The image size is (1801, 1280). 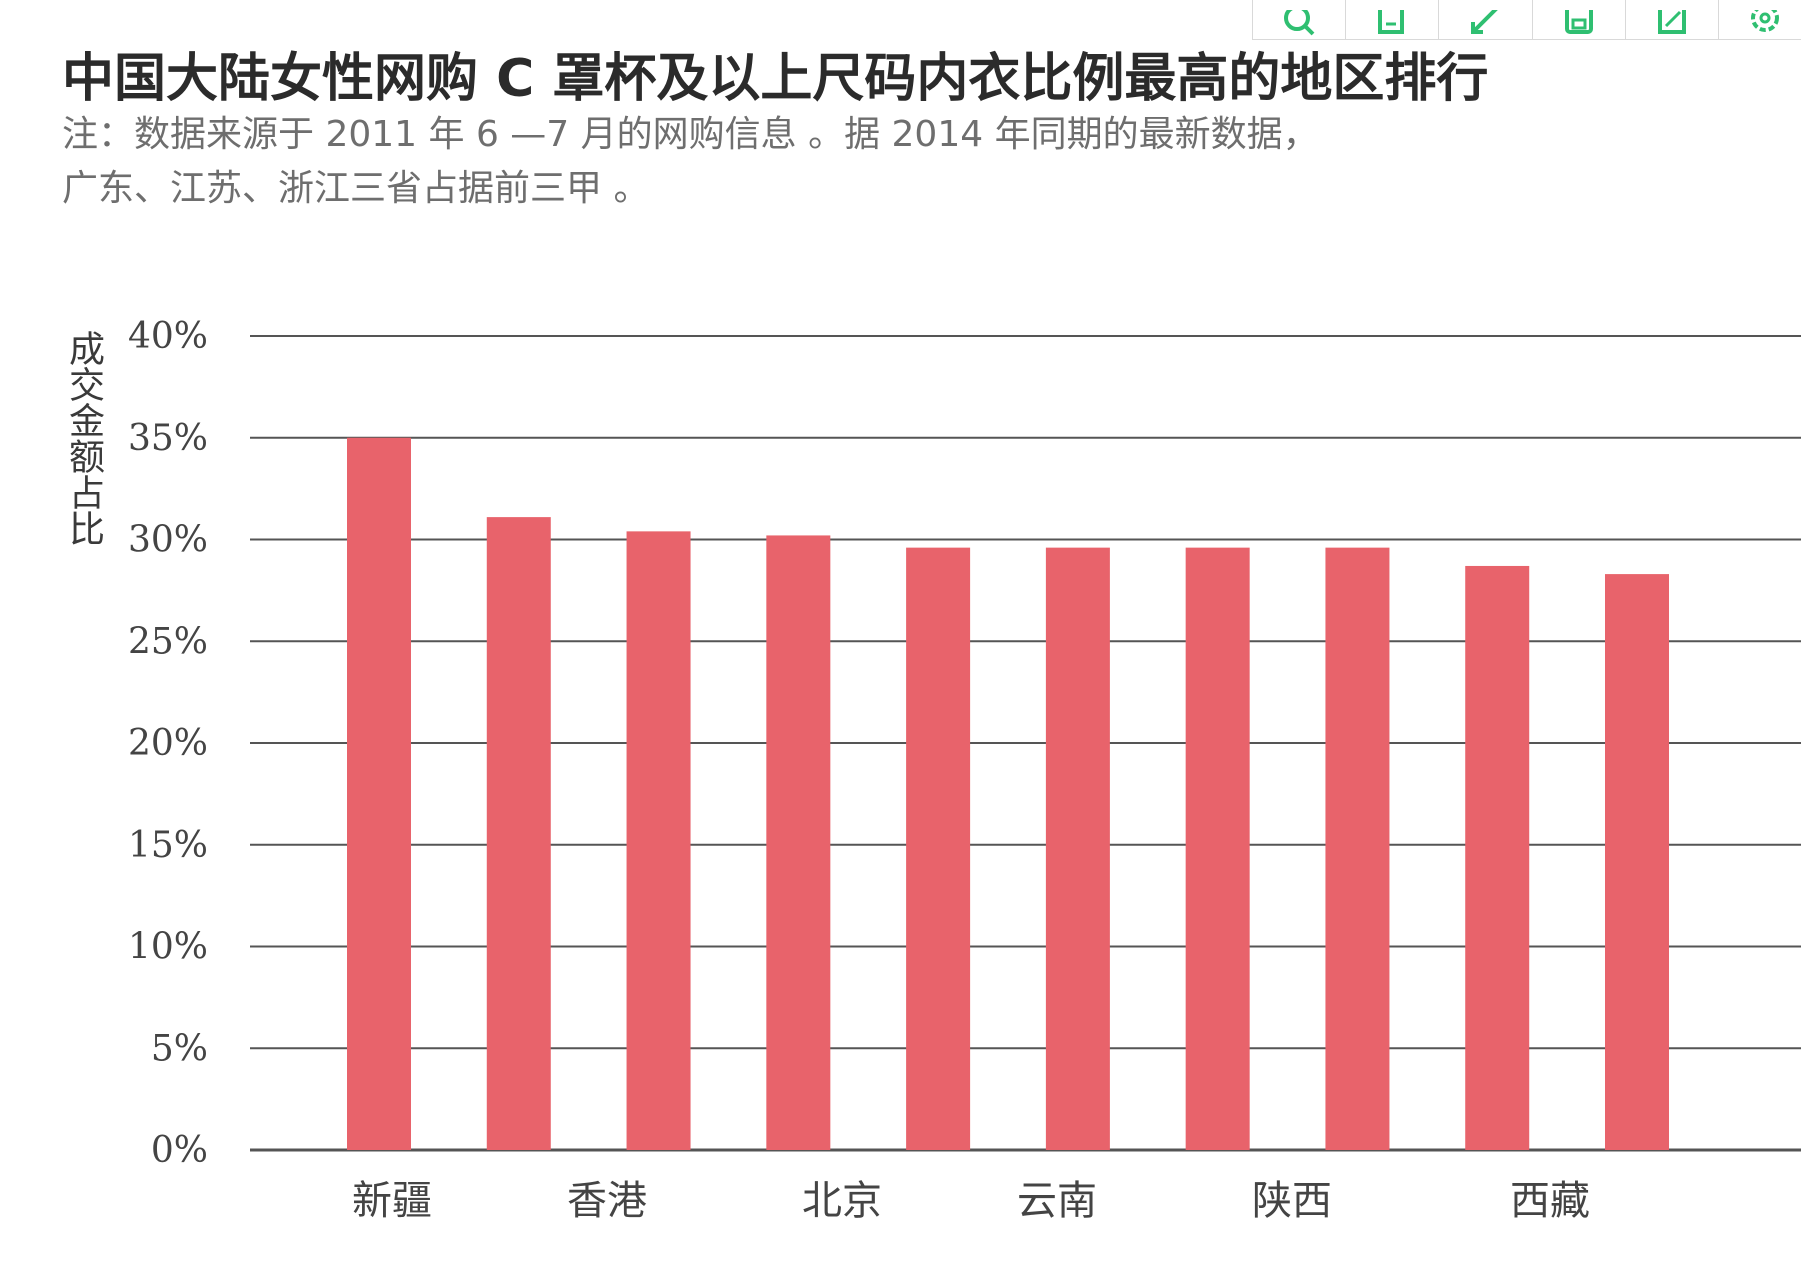 What do you see at coordinates (168, 845) in the screenshot?
I see `y-tick-label: 15%` at bounding box center [168, 845].